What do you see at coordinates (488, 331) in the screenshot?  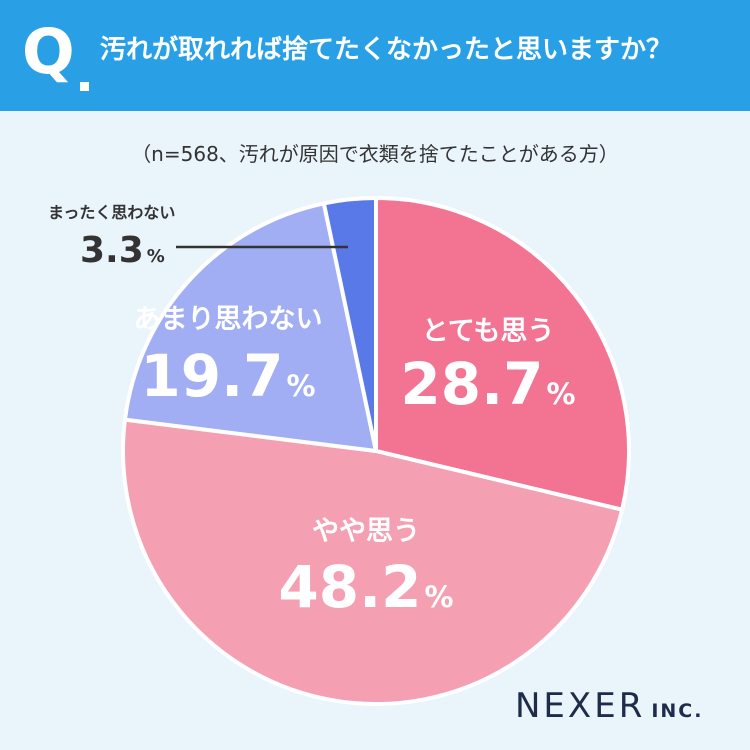 I see `slice-label-1: とても思う` at bounding box center [488, 331].